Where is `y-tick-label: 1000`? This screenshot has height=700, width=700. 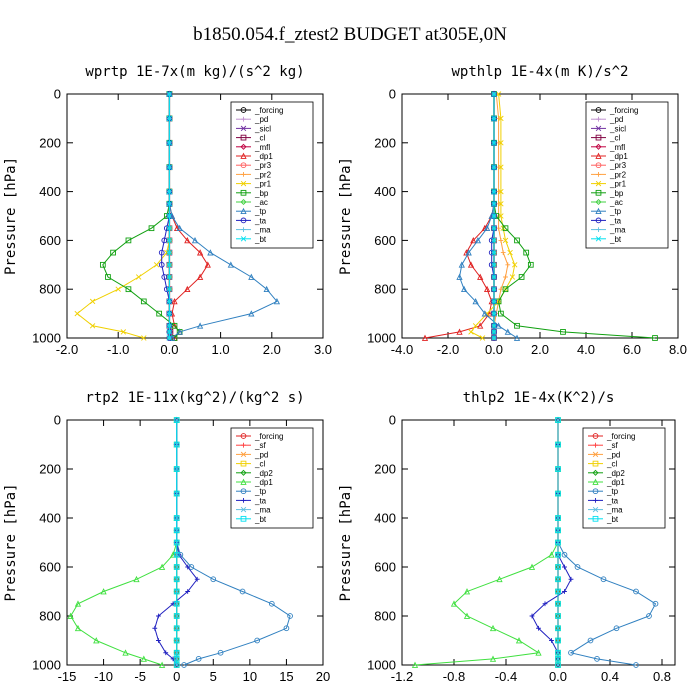 y-tick-label: 1000 is located at coordinates (46, 338).